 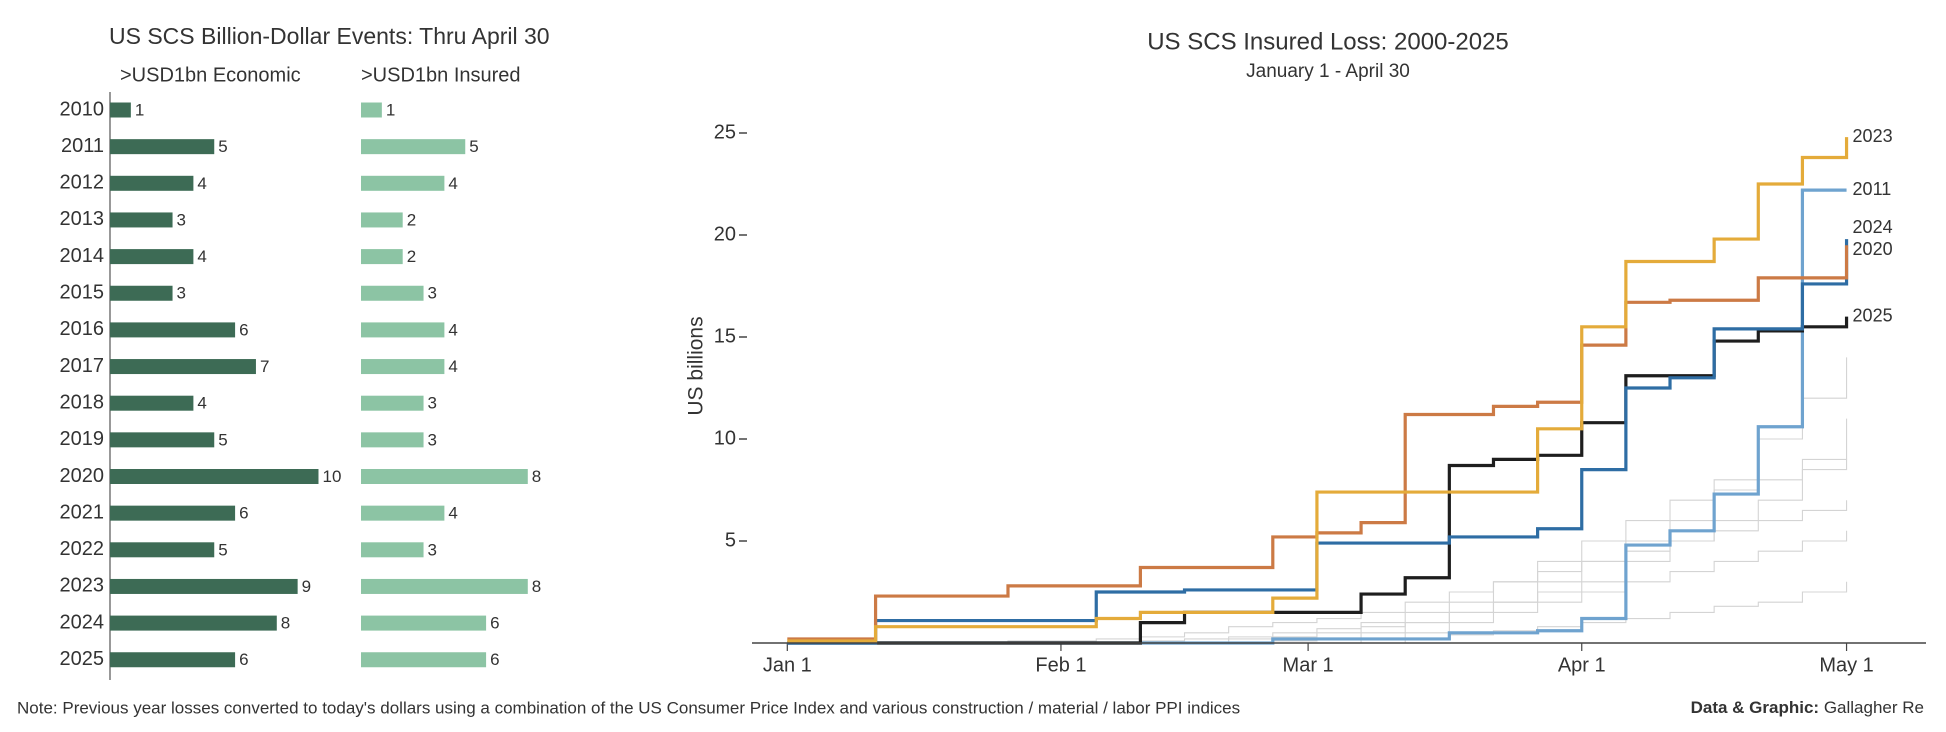 I want to click on y-tick-label: 20, so click(x=725, y=234).